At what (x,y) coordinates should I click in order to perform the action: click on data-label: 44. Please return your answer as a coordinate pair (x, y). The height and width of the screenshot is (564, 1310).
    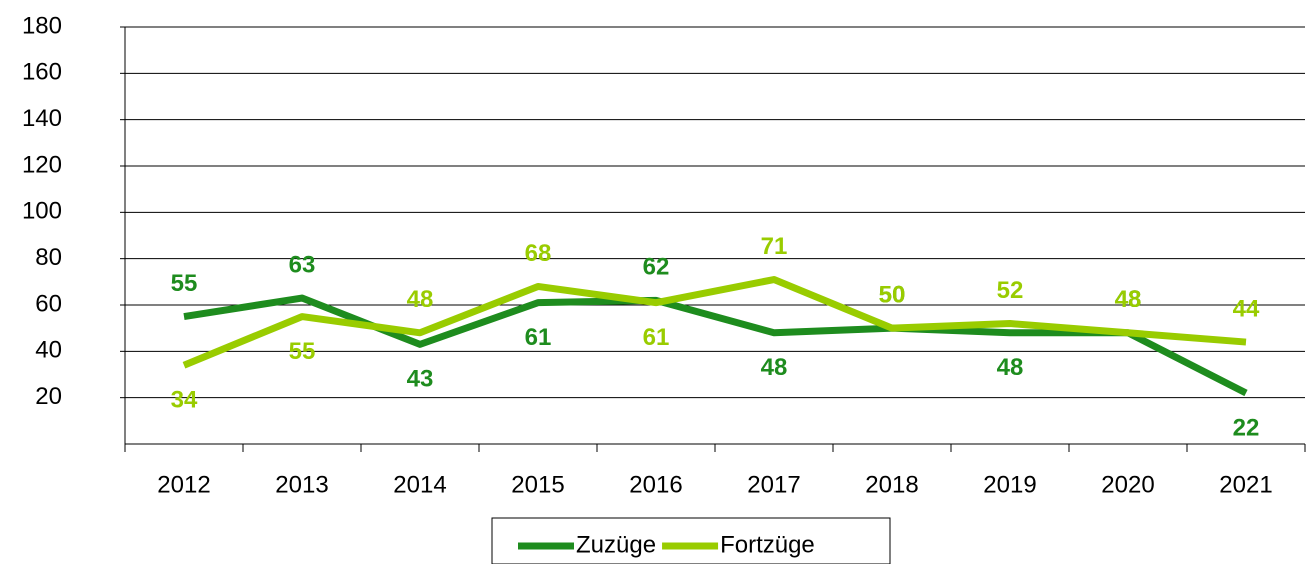
    Looking at the image, I should click on (1246, 308).